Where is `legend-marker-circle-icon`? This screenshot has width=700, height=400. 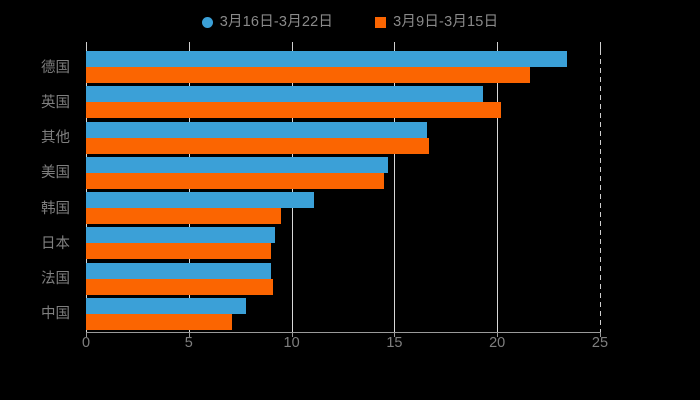 legend-marker-circle-icon is located at coordinates (207, 22).